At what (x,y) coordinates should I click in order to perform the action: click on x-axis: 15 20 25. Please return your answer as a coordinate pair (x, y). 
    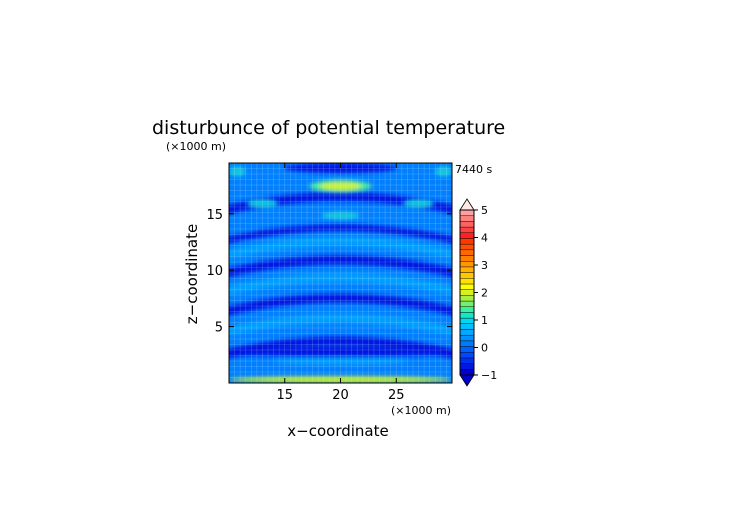
    Looking at the image, I should click on (340, 283).